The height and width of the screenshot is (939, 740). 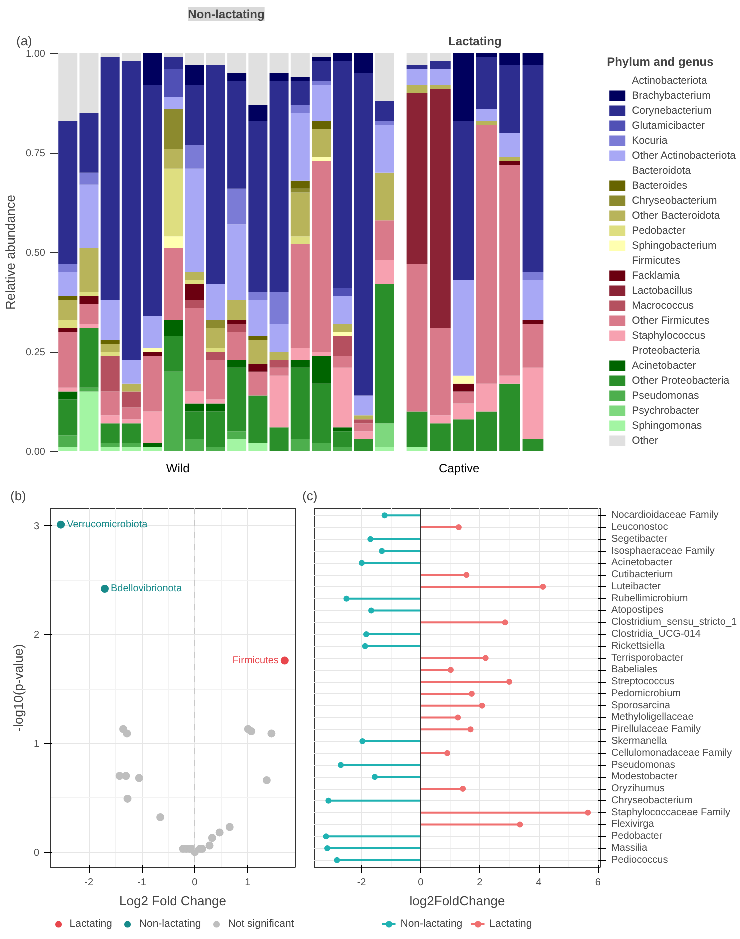 I want to click on legend-label: Other, so click(x=645, y=440).